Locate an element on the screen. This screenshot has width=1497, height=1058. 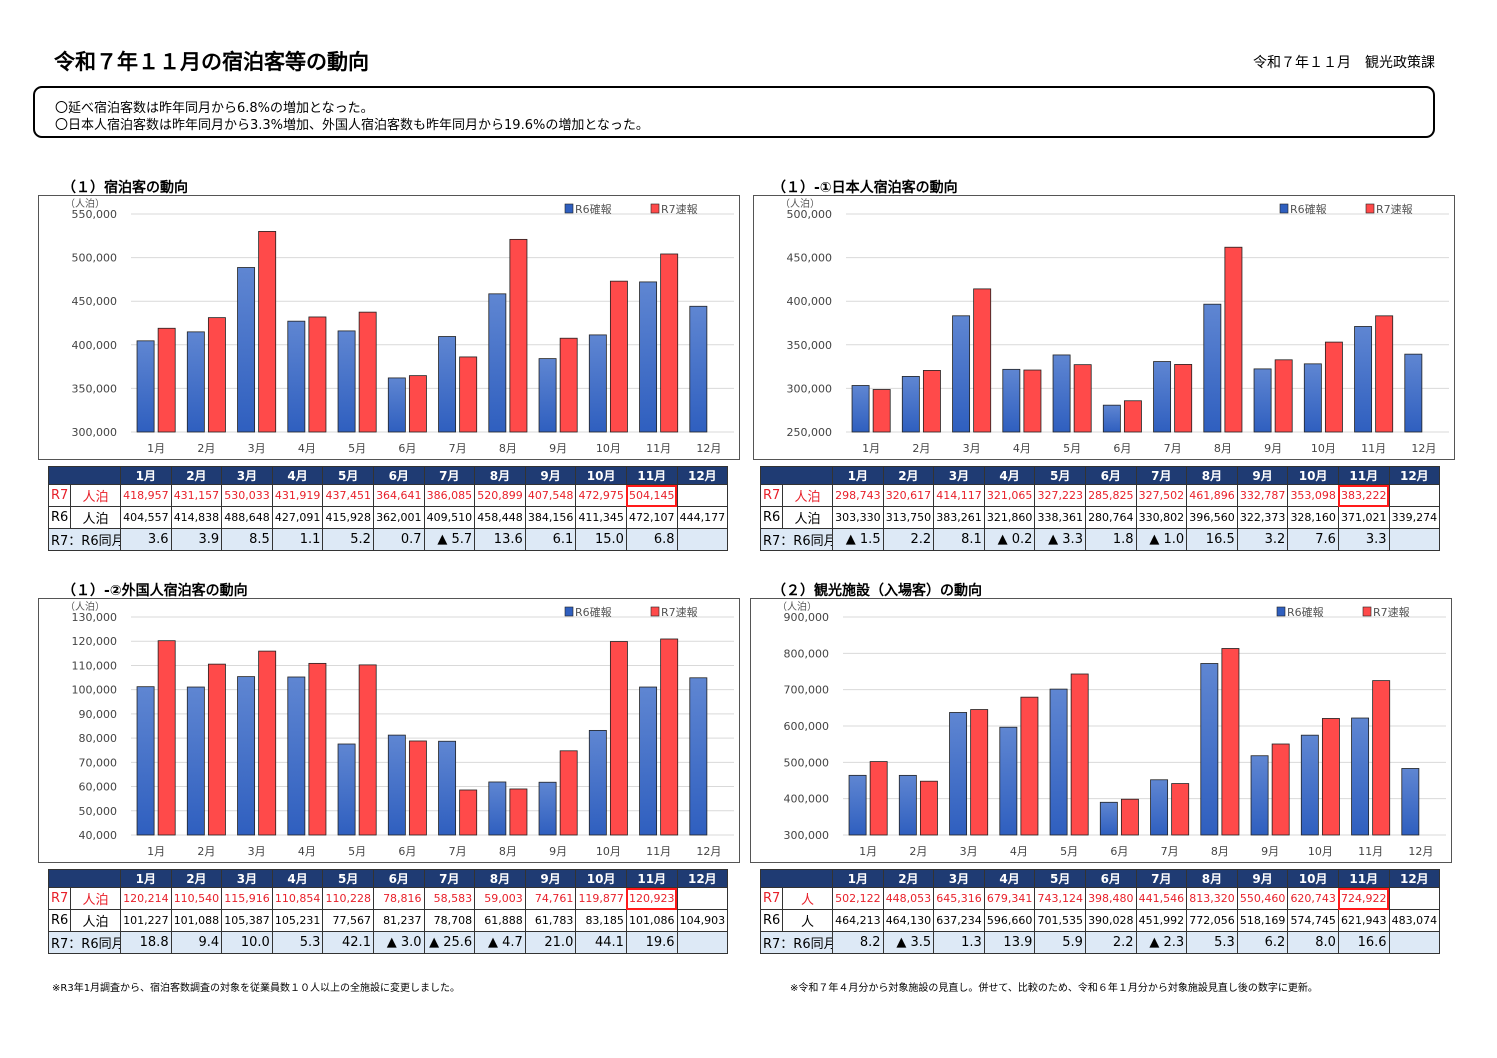
table-cell: 330,802 is located at coordinates (1161, 517).